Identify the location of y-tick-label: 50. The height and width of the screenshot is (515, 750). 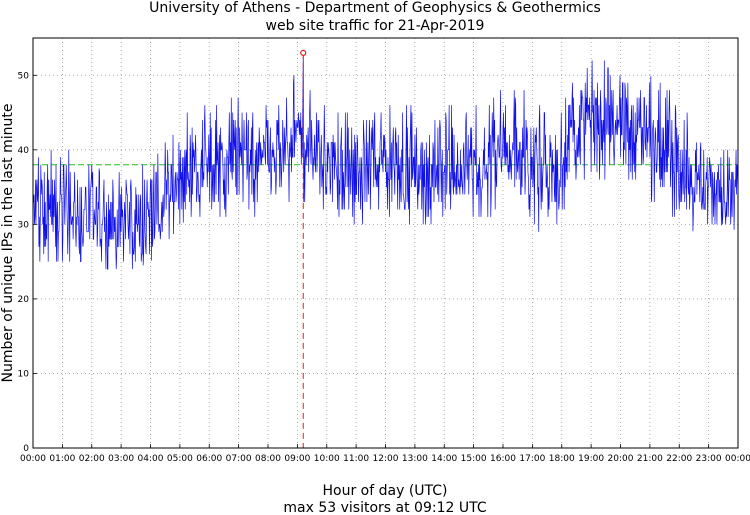
(24, 76).